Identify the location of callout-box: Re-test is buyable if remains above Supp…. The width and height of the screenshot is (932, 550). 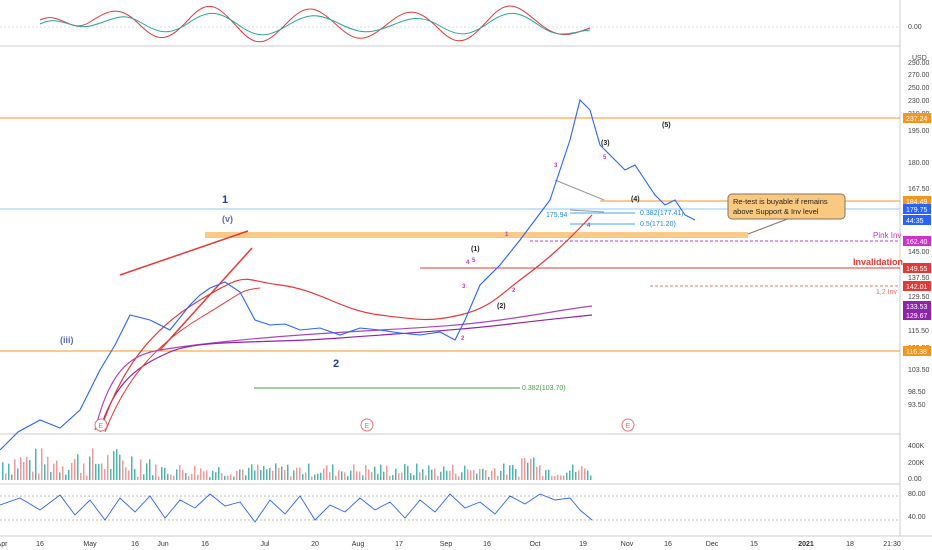
(786, 214).